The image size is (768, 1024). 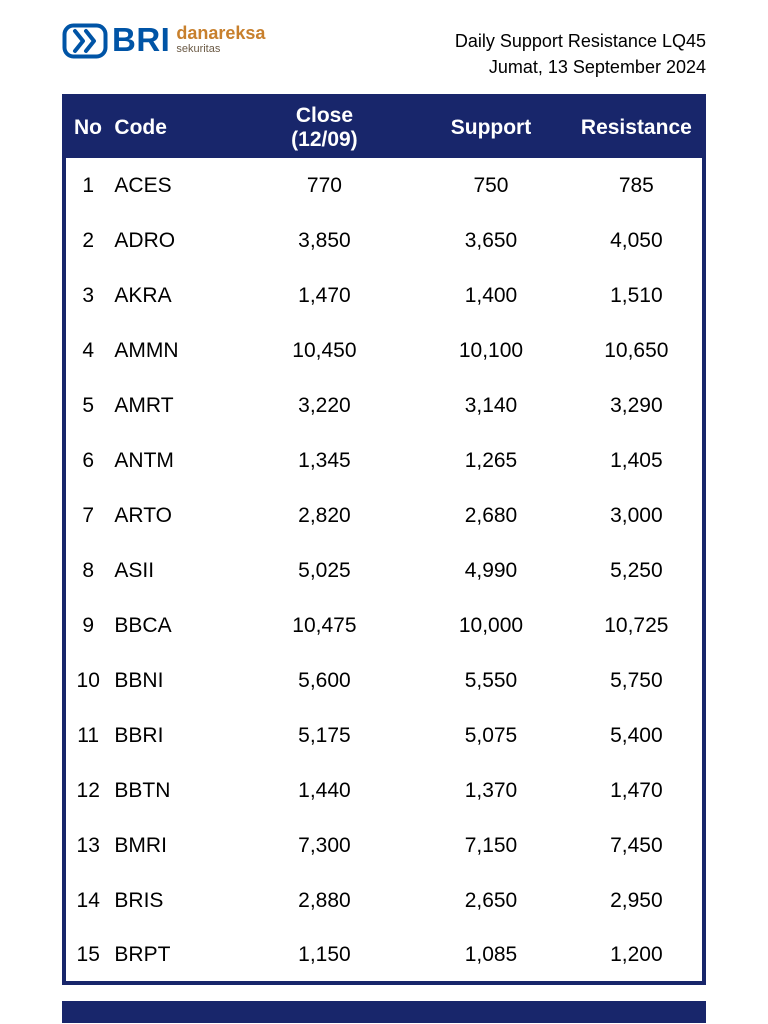 I want to click on row-resistance: 5,400, so click(x=637, y=736).